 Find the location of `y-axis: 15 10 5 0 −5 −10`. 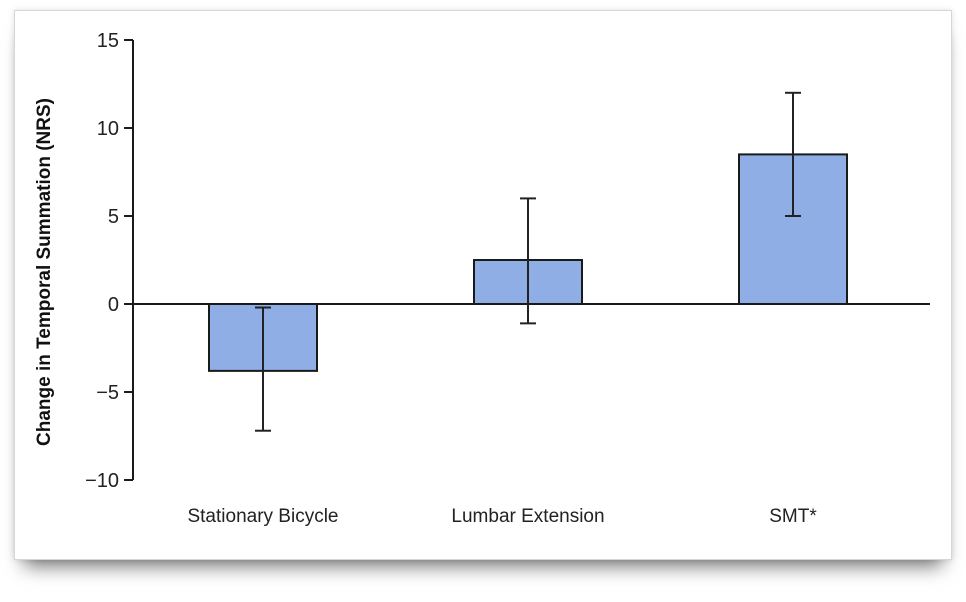

y-axis: 15 10 5 0 −5 −10 is located at coordinates (109, 261).